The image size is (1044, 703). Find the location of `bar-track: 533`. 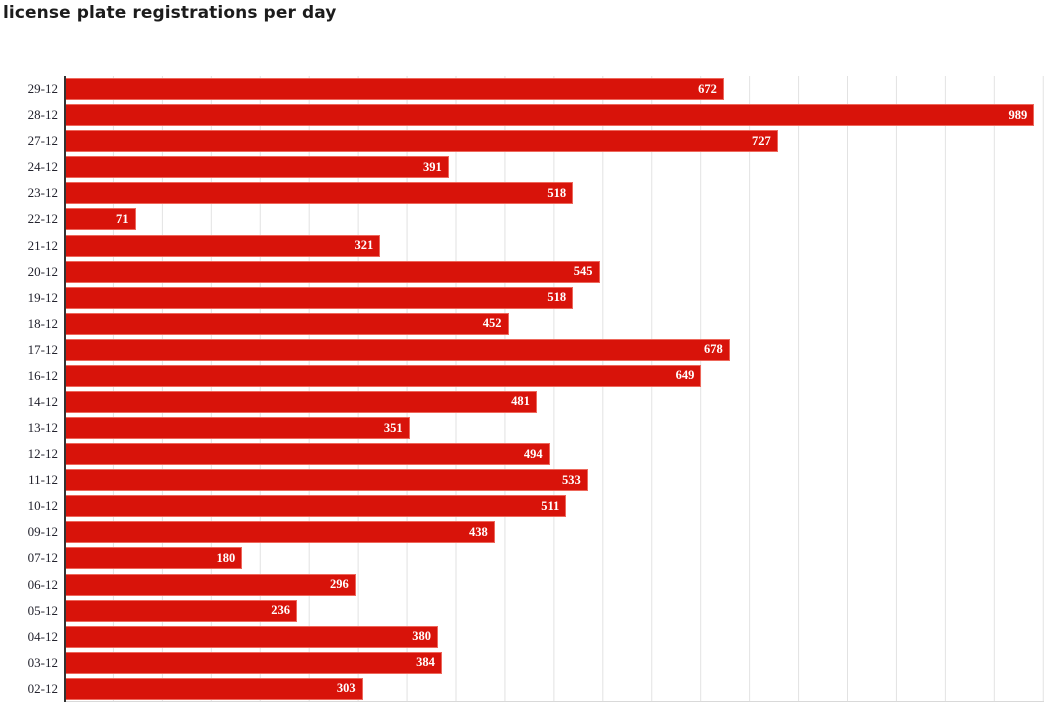

bar-track: 533 is located at coordinates (554, 480).